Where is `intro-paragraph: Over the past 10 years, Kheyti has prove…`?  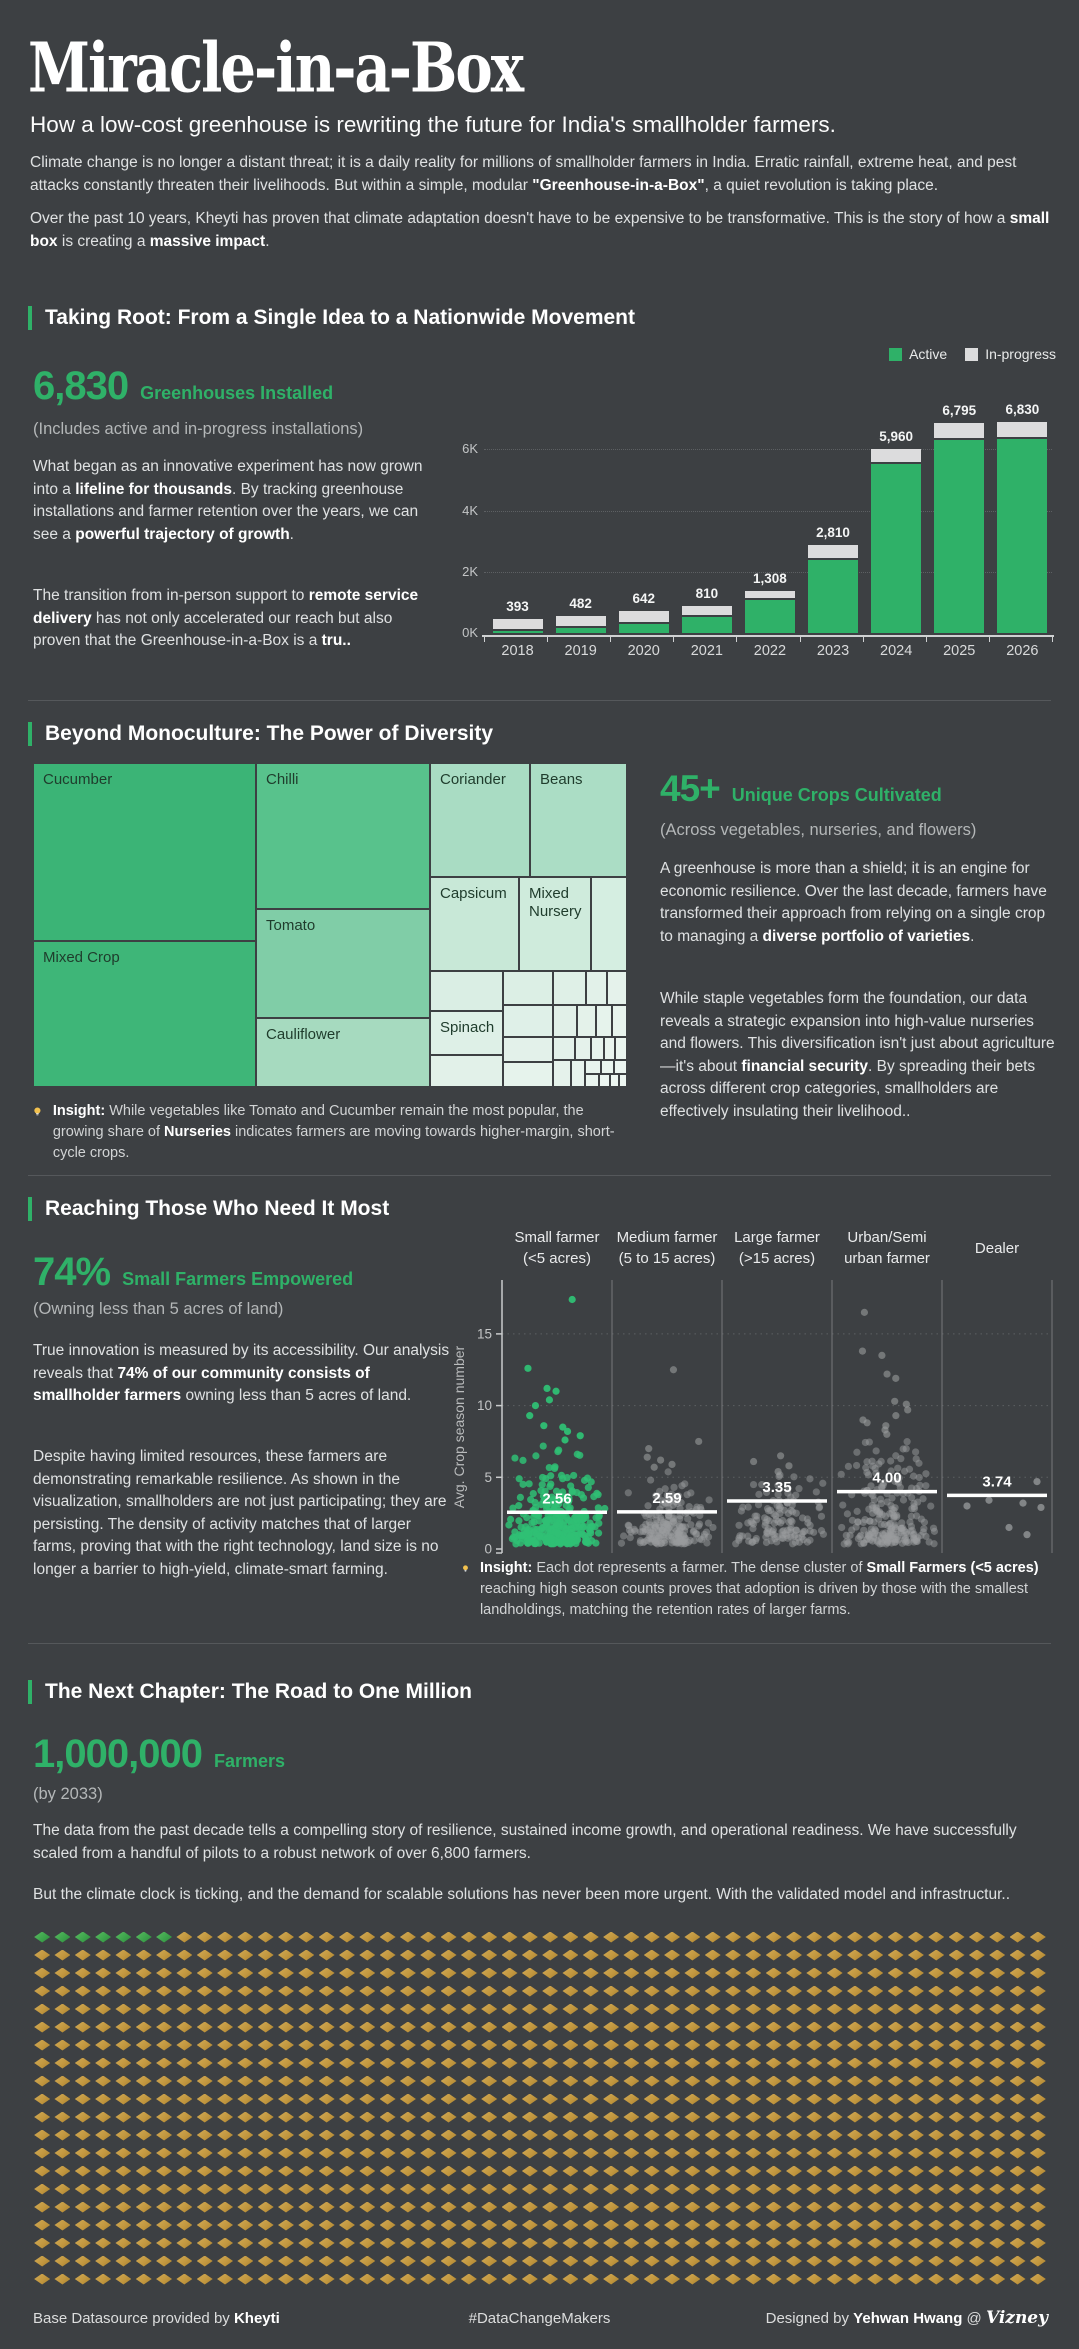
intro-paragraph: Over the past 10 years, Kheyti has prove… is located at coordinates (540, 230).